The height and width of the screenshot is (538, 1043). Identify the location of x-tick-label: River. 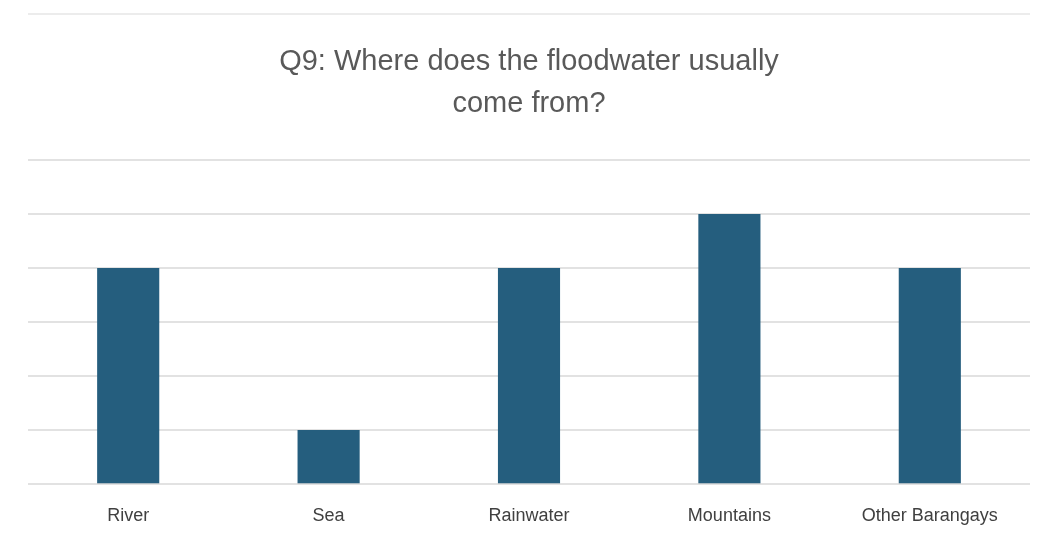
(128, 515).